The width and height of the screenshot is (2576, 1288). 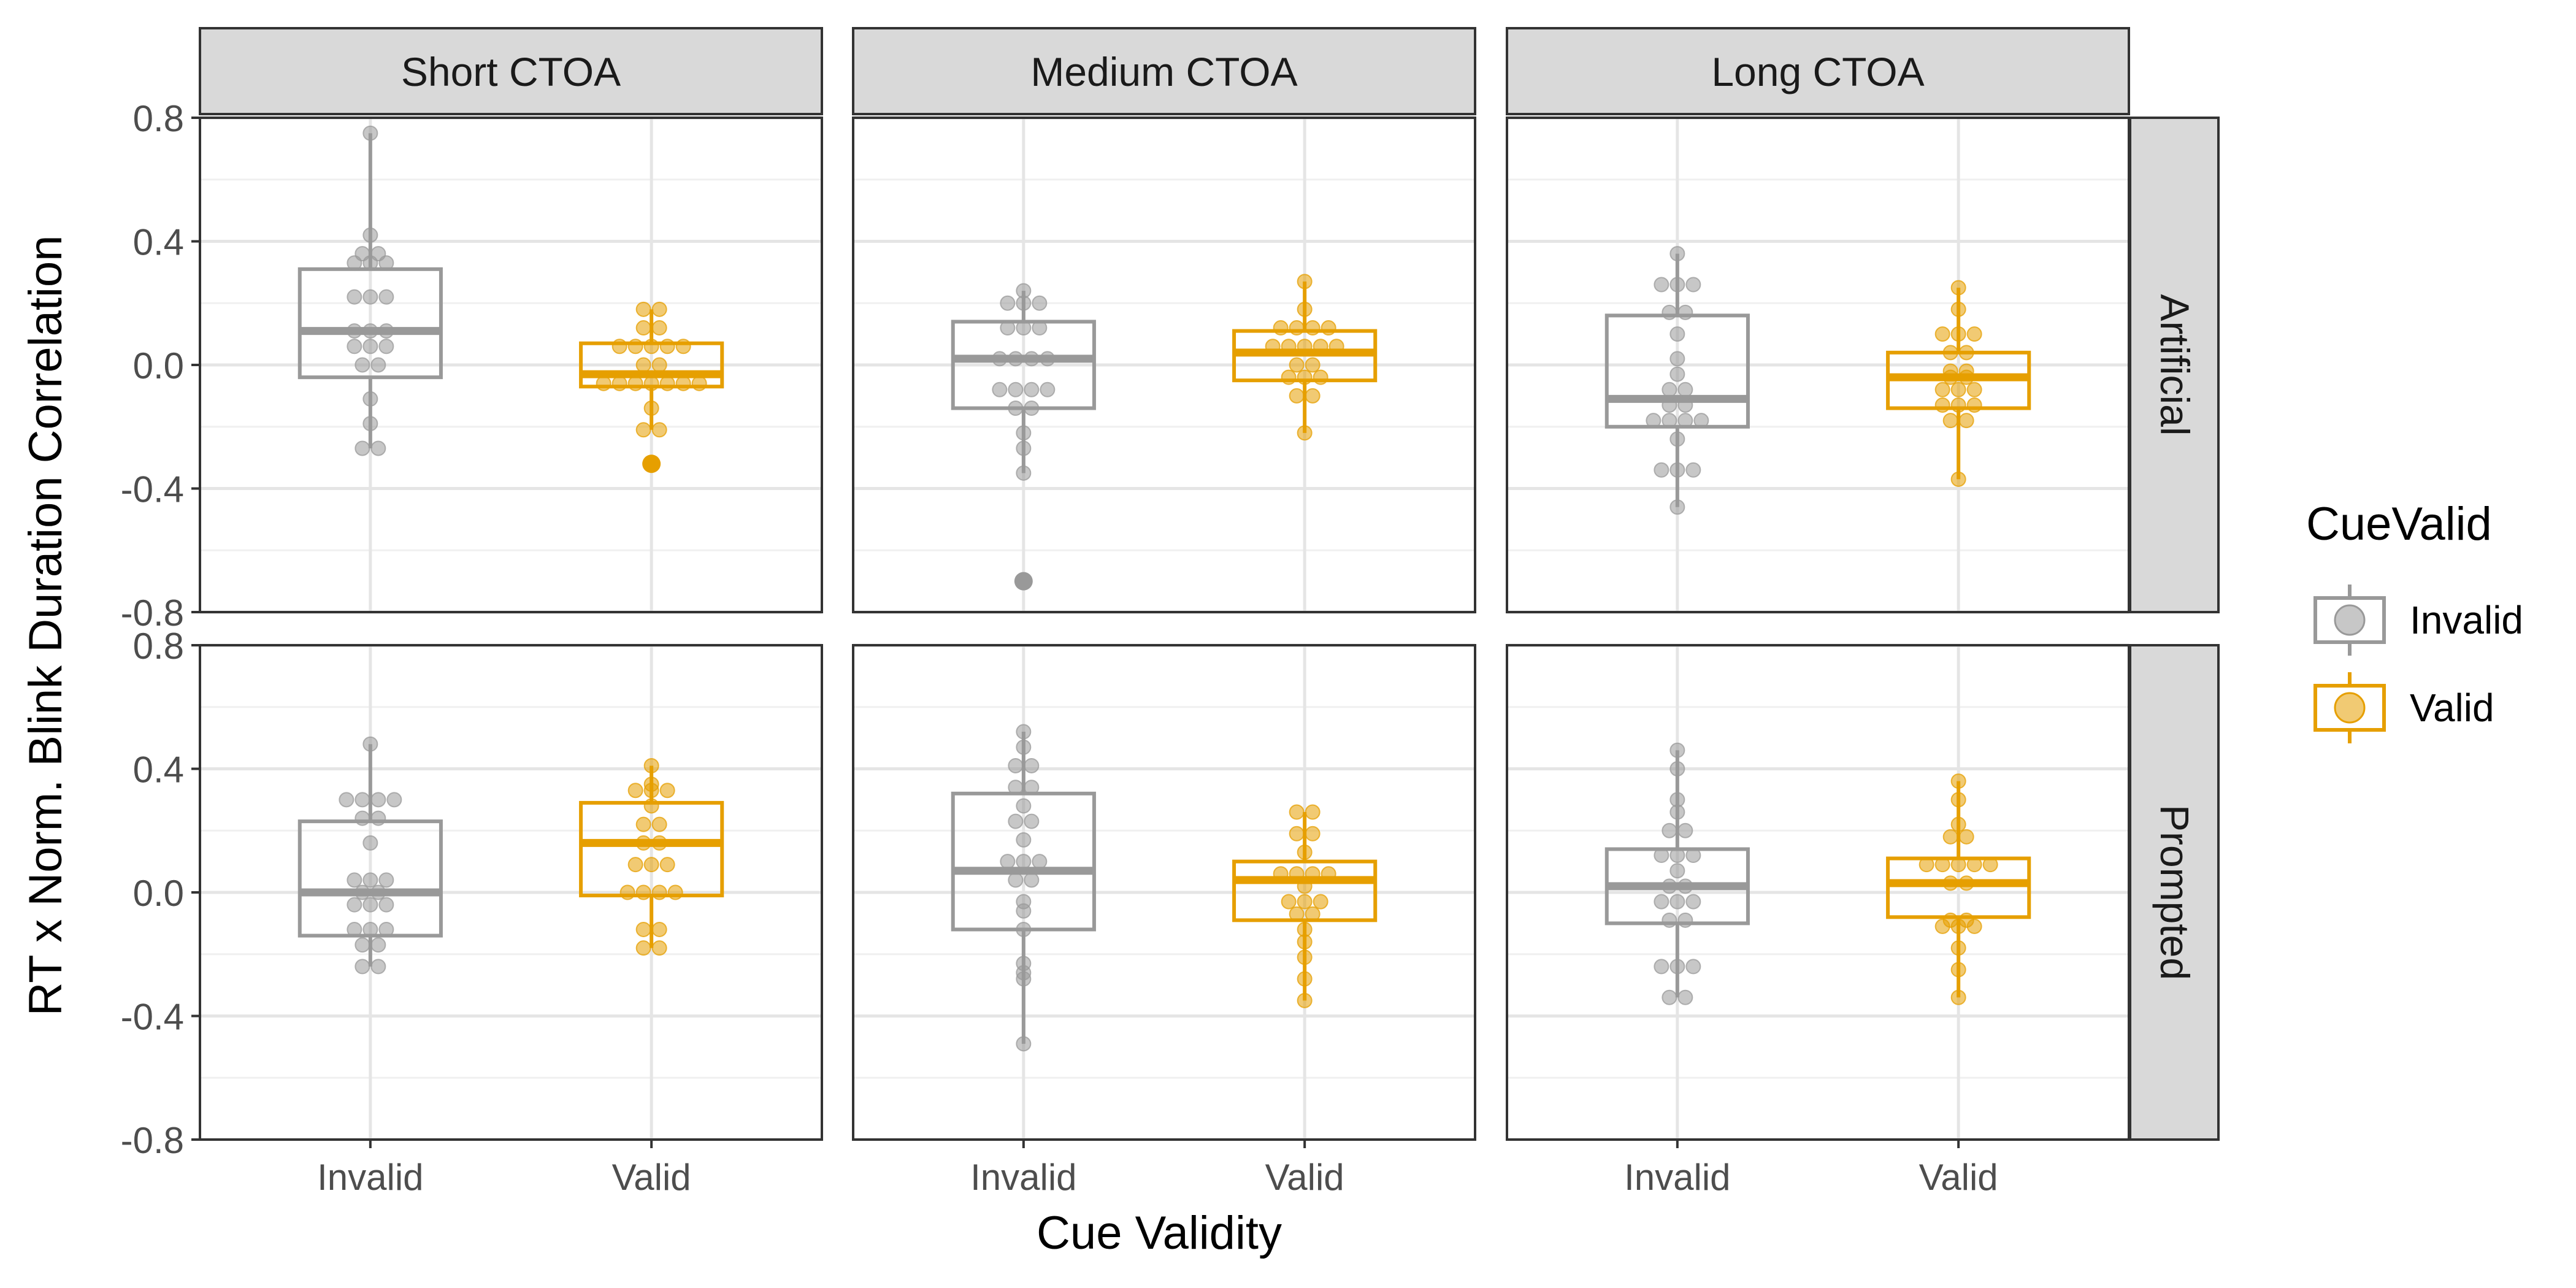 I want to click on legend-key-point, so click(x=2350, y=708).